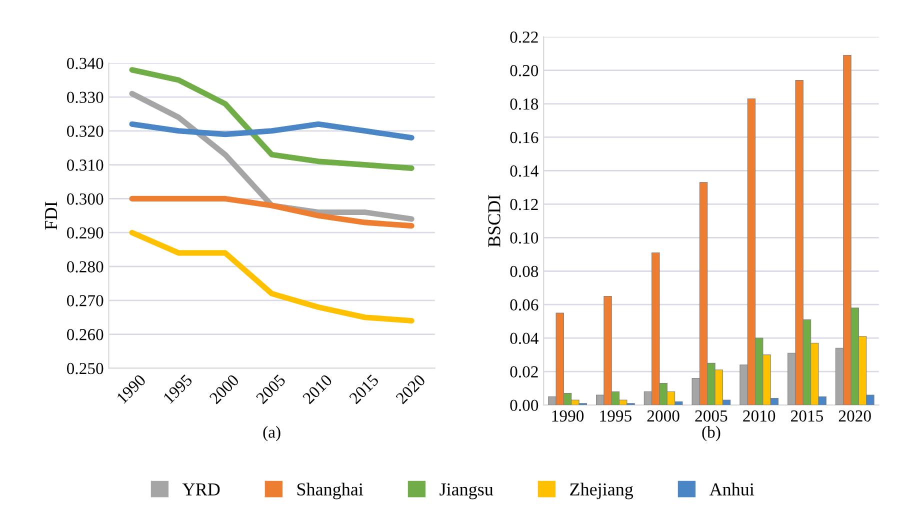 Image resolution: width=906 pixels, height=526 pixels. I want to click on y-tick-label: 0.00, so click(524, 406).